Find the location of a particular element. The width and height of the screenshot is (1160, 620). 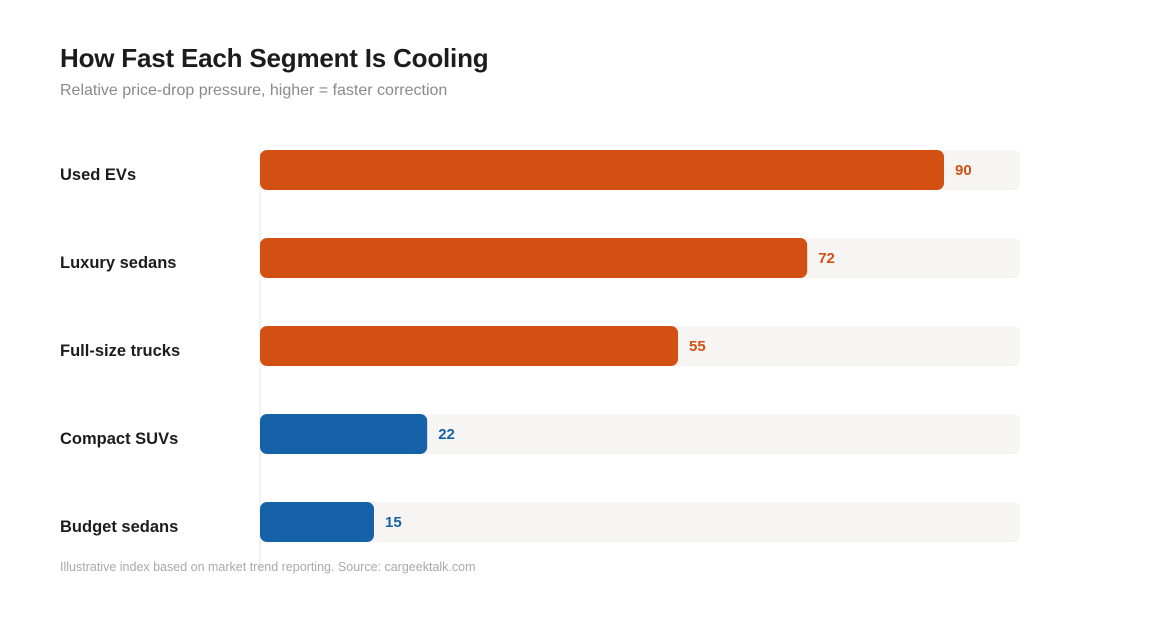

category-label: Luxury sedans is located at coordinates (118, 263).